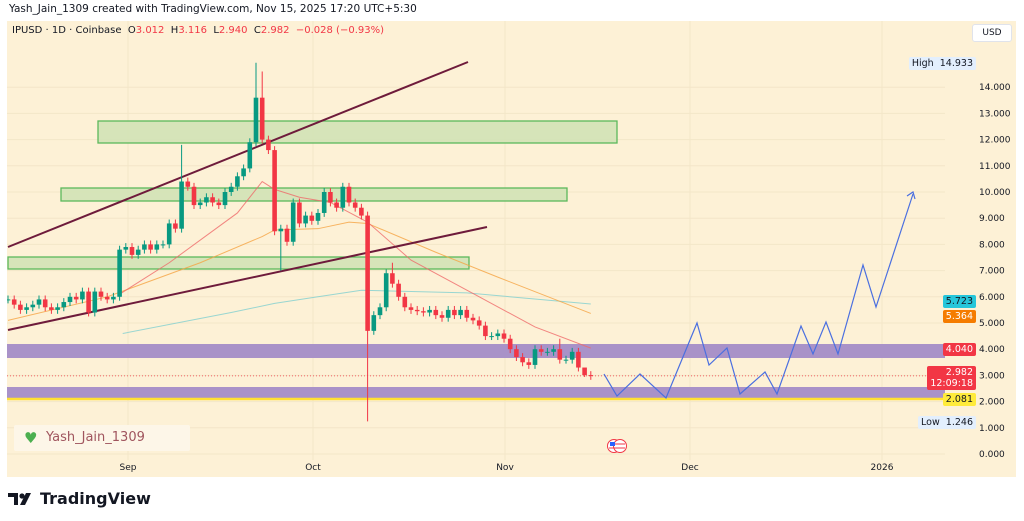 The image size is (1024, 521). What do you see at coordinates (959, 316) in the screenshot?
I see `ma-orange-badge: 5.364` at bounding box center [959, 316].